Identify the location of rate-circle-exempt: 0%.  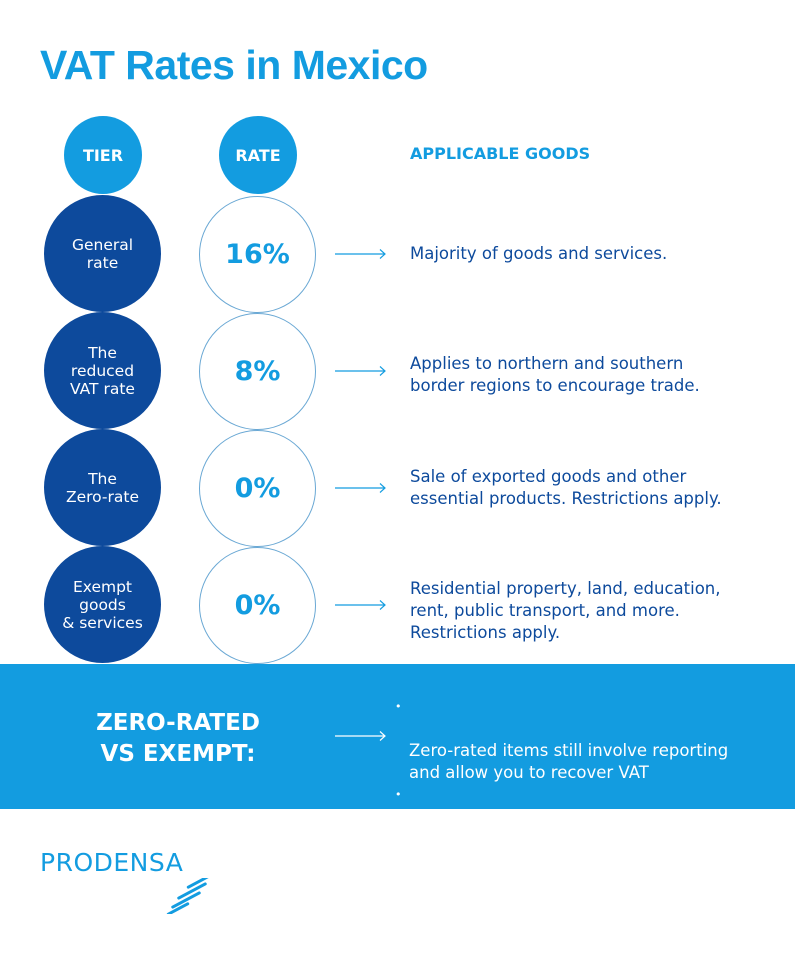
(257, 605).